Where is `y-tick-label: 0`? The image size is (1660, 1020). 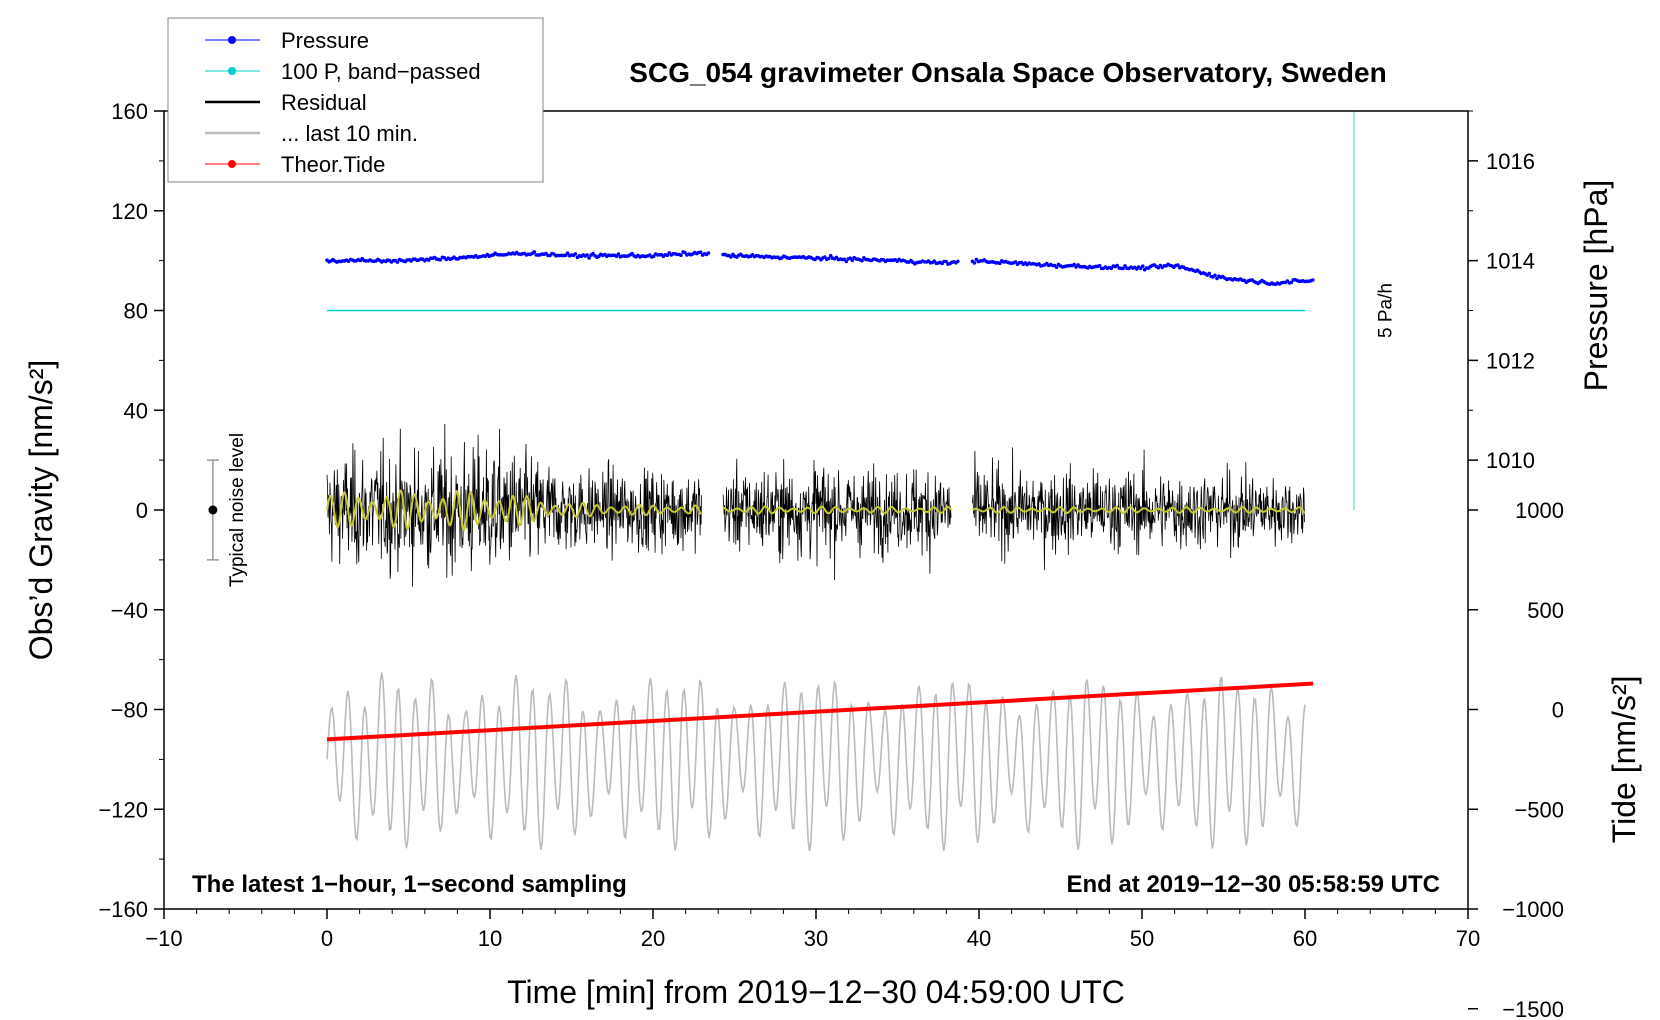
y-tick-label: 0 is located at coordinates (142, 510).